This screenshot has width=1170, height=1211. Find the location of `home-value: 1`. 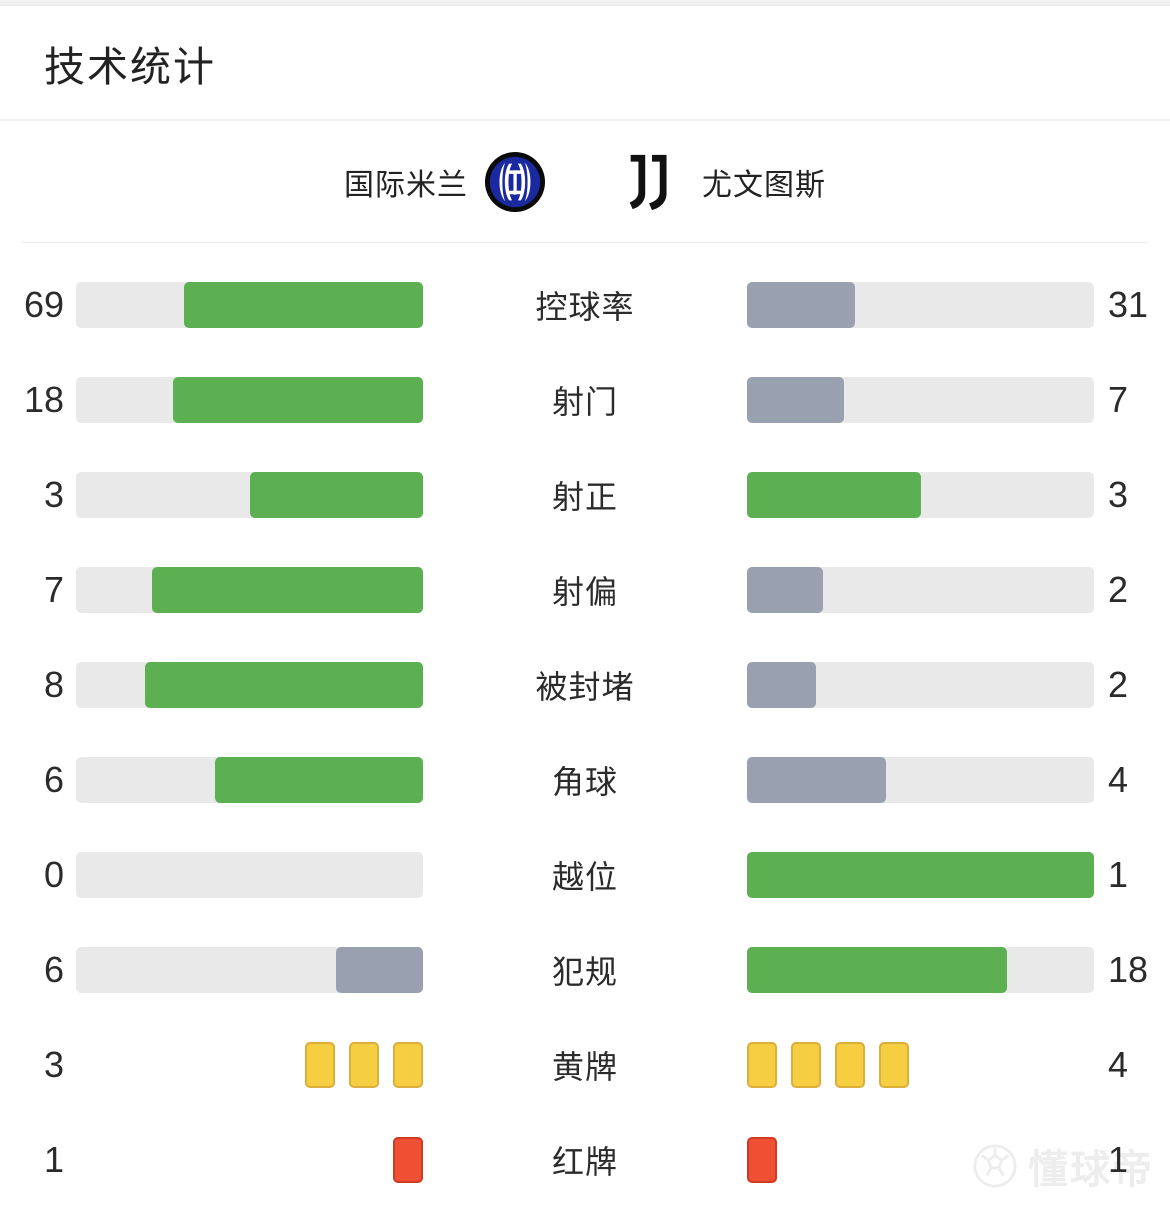

home-value: 1 is located at coordinates (53, 1159).